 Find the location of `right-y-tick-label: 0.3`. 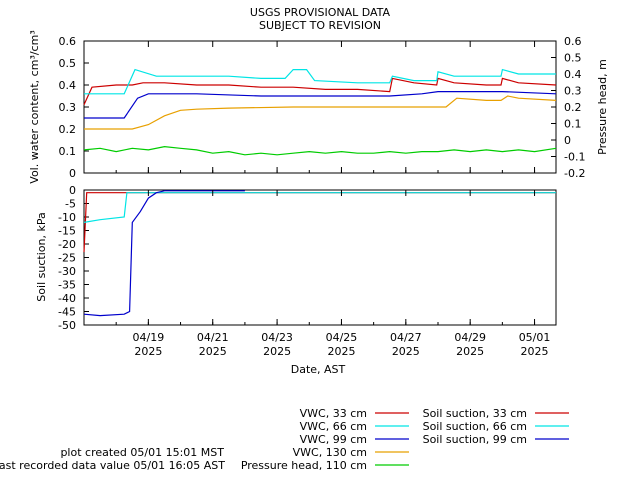

right-y-tick-label: 0.3 is located at coordinates (573, 91).